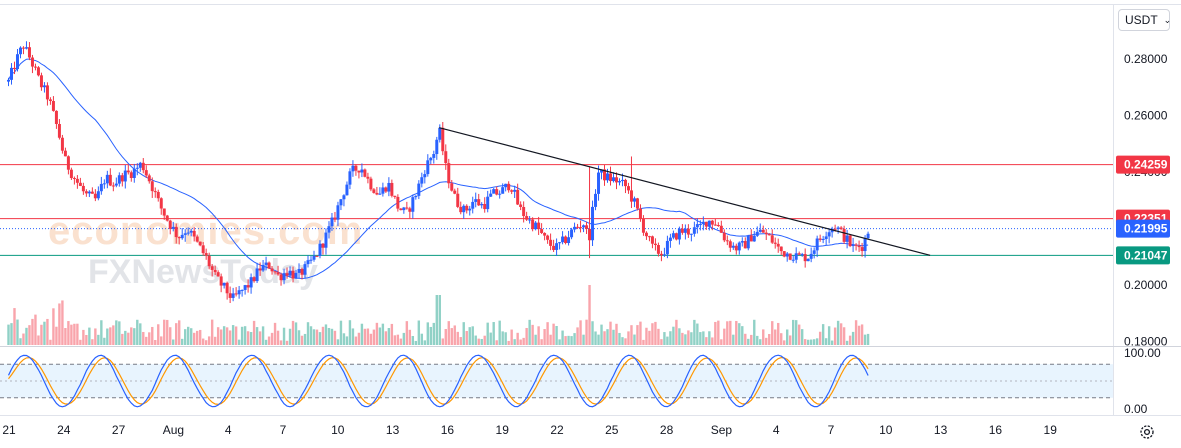 The width and height of the screenshot is (1181, 448). I want to click on trendline-layer, so click(685, 191).